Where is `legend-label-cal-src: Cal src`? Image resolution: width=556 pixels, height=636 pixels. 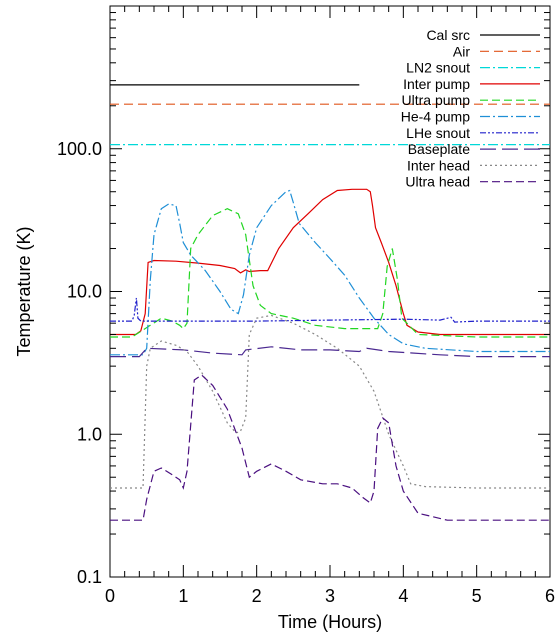
legend-label-cal-src: Cal src is located at coordinates (448, 35).